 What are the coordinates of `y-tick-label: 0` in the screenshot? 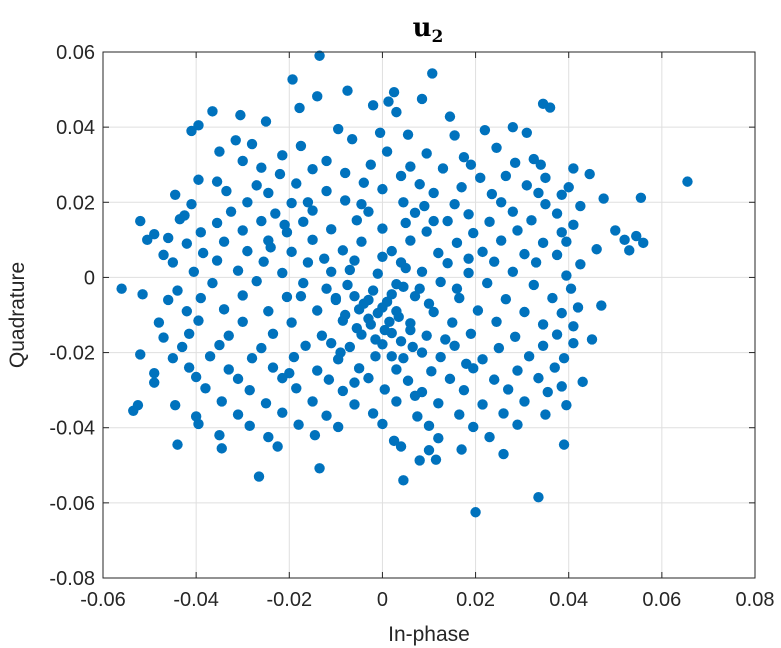 It's located at (89, 278).